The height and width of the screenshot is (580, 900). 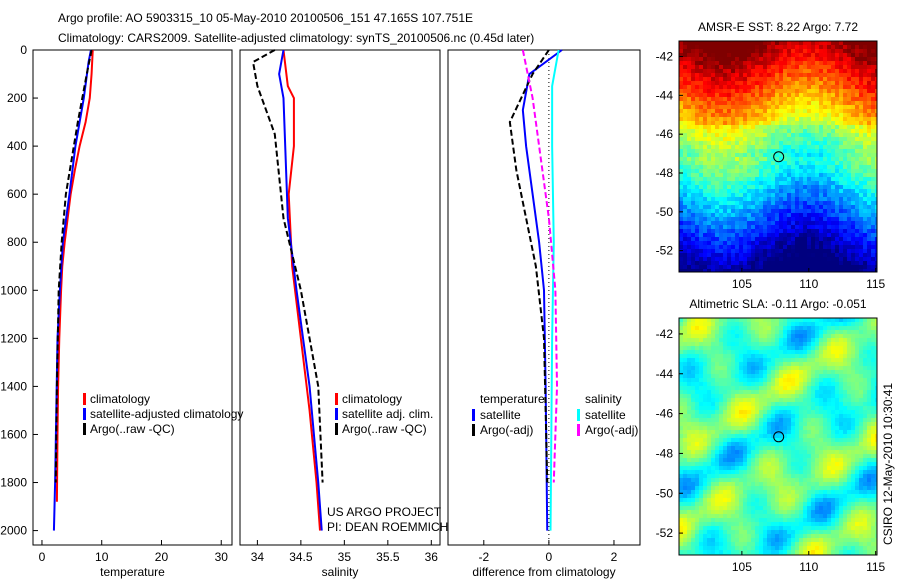 What do you see at coordinates (301, 557) in the screenshot?
I see `x-tick-label: 34.5` at bounding box center [301, 557].